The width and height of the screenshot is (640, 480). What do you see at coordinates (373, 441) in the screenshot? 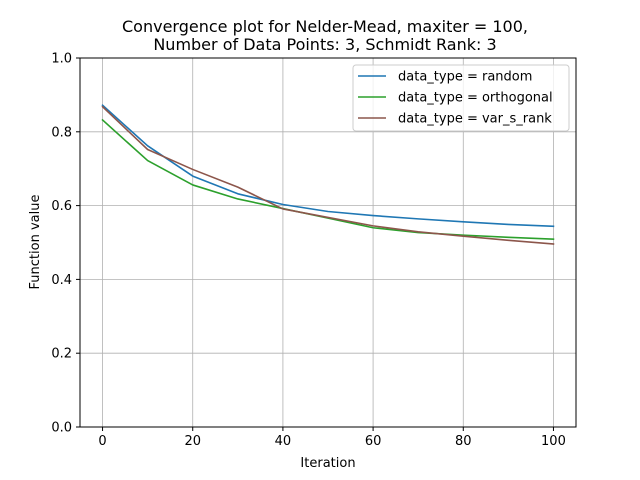
I see `x-tick-label: 60` at bounding box center [373, 441].